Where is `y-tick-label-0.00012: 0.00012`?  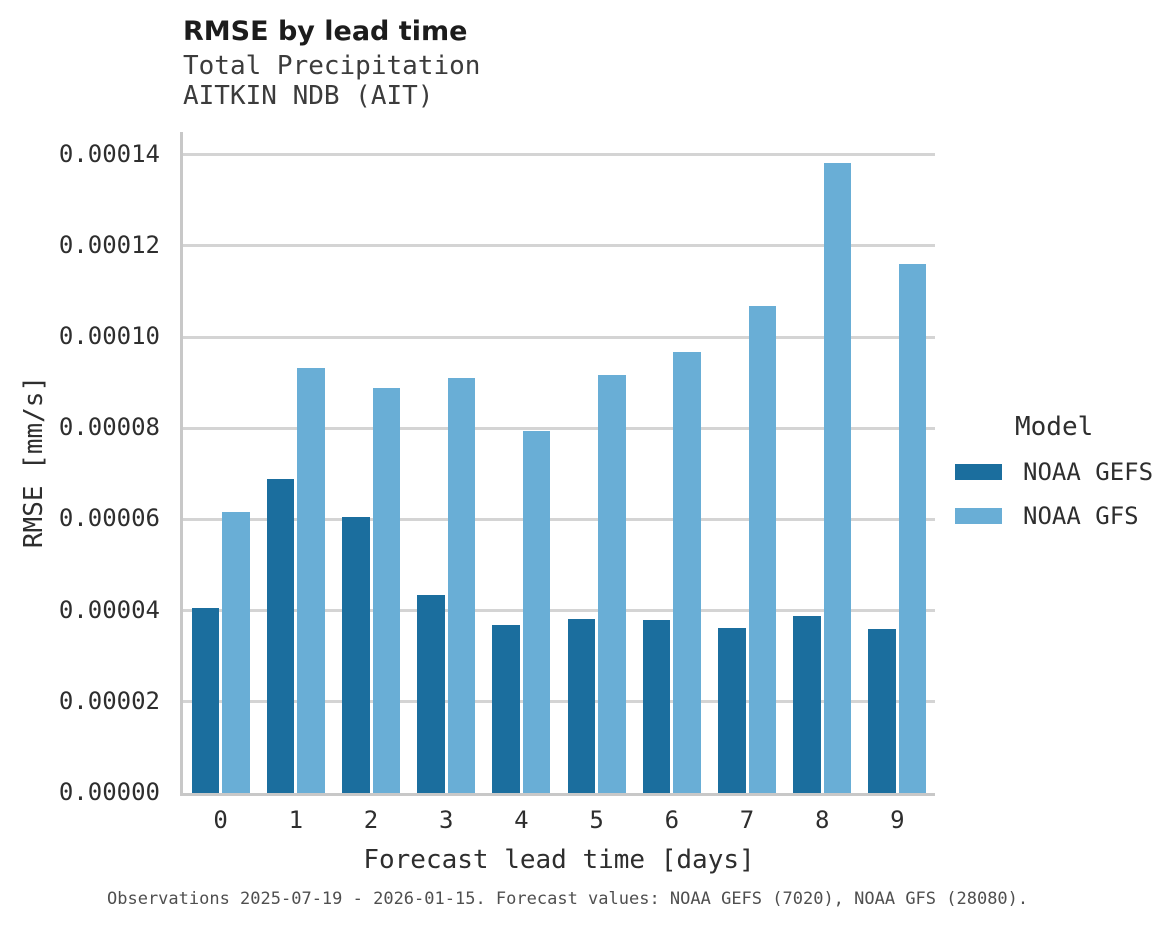
y-tick-label-0.00012: 0.00012 is located at coordinates (109, 244).